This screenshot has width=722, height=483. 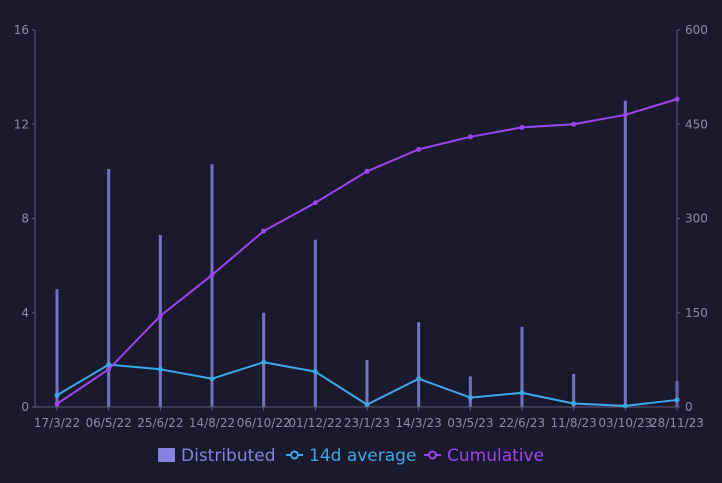 What do you see at coordinates (160, 423) in the screenshot?
I see `x-tick-label: 25/6/22` at bounding box center [160, 423].